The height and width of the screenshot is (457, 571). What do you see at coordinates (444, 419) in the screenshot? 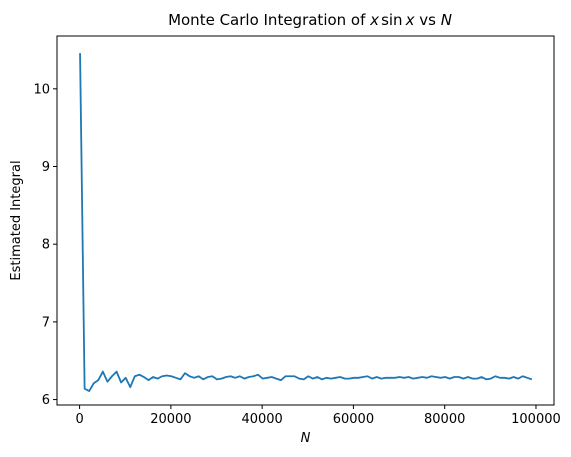
I see `x-tick-label: 80000` at bounding box center [444, 419].